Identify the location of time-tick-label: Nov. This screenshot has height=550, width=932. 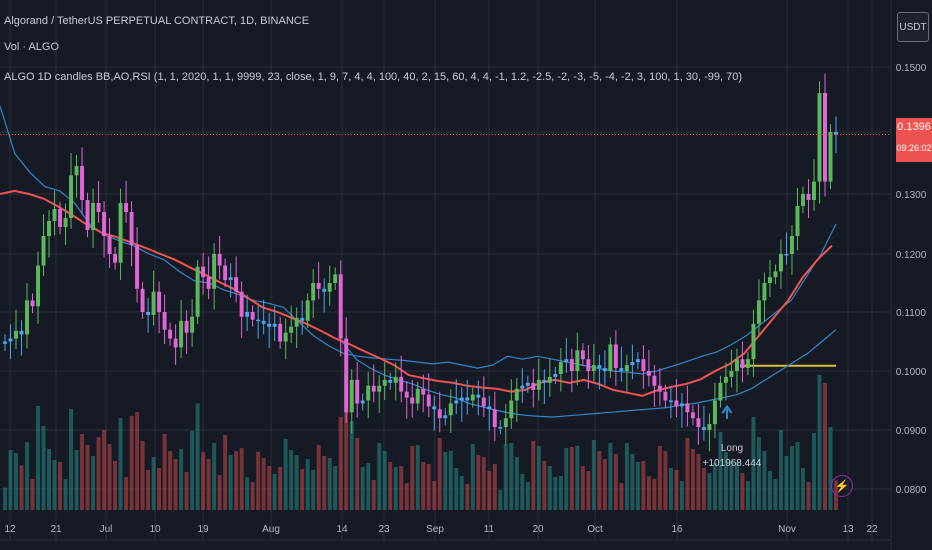
(787, 529).